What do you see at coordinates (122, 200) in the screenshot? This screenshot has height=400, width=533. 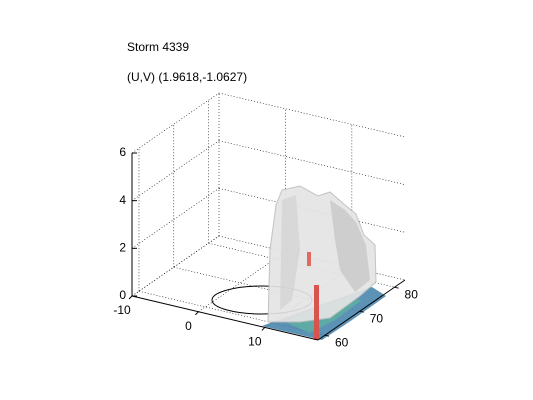 I see `z-tick-label: 4` at bounding box center [122, 200].